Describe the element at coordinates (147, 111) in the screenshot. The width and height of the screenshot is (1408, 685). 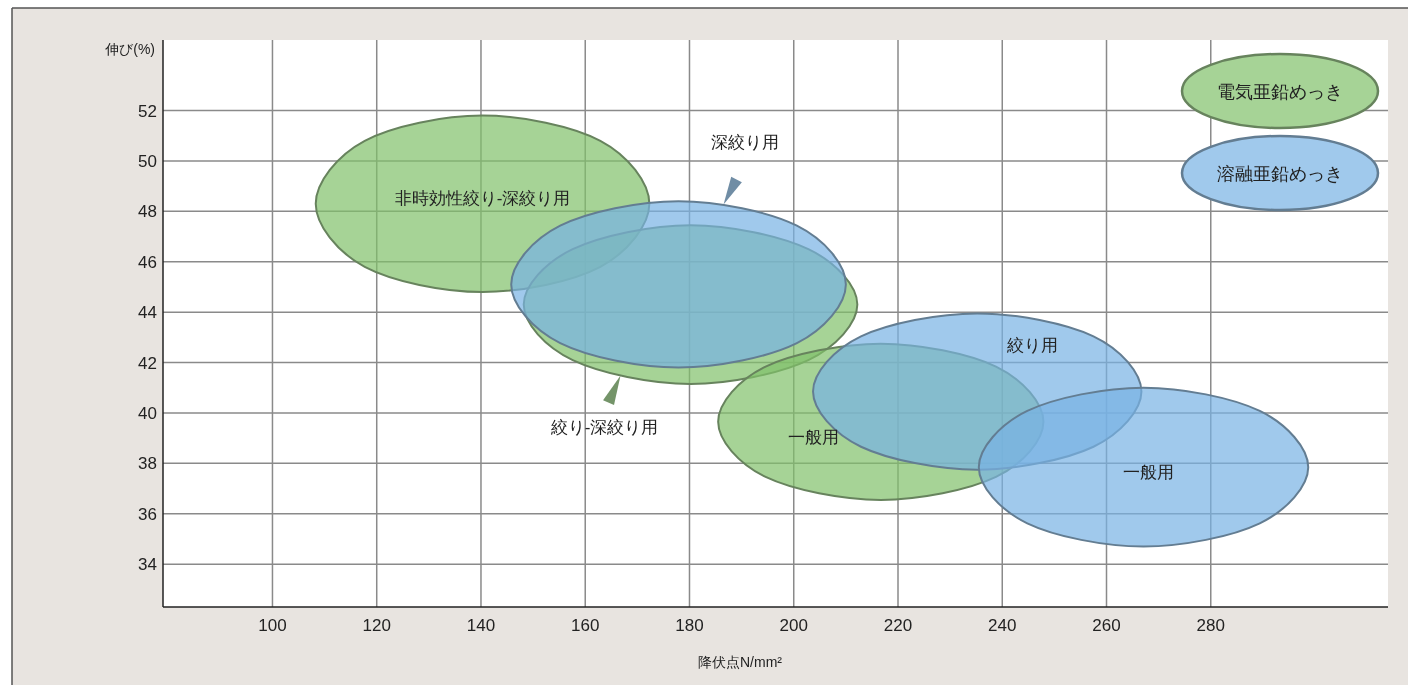
I see `y-tick-label: 52` at that location.